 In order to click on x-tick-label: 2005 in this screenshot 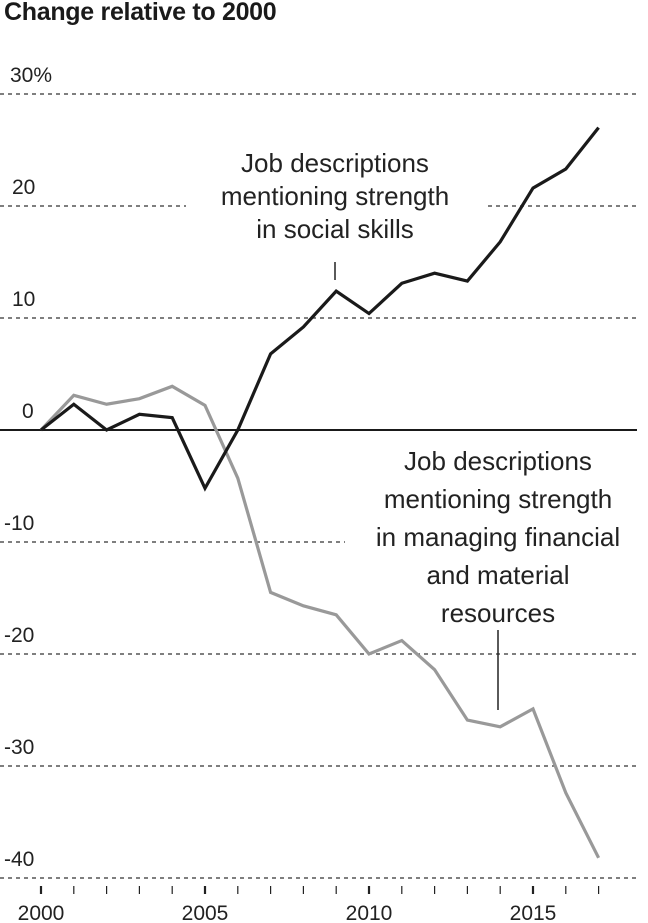, I will do `click(205, 912)`.